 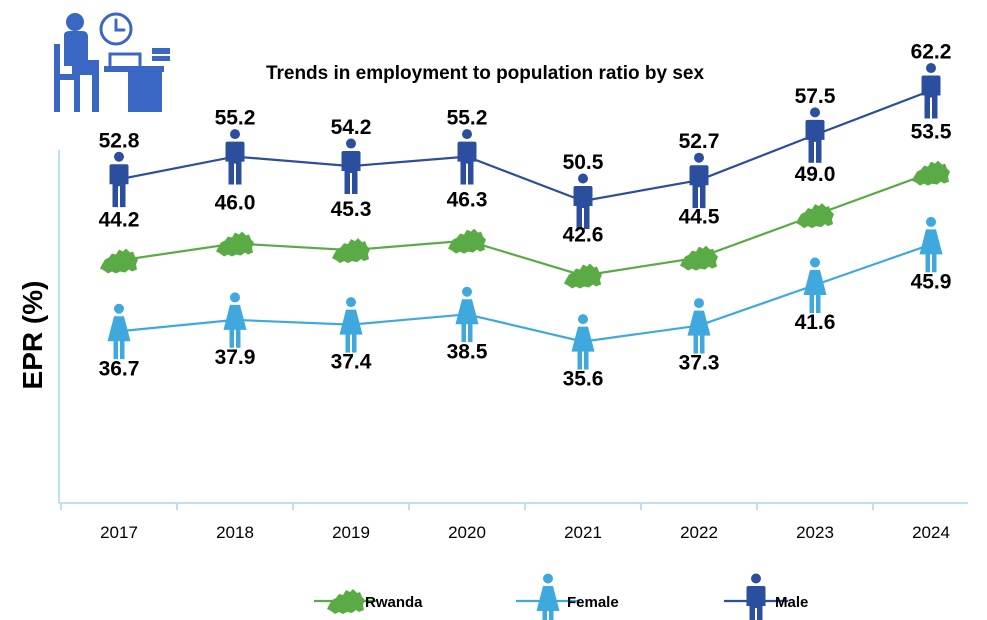 What do you see at coordinates (791, 602) in the screenshot?
I see `legend-label-male: Male` at bounding box center [791, 602].